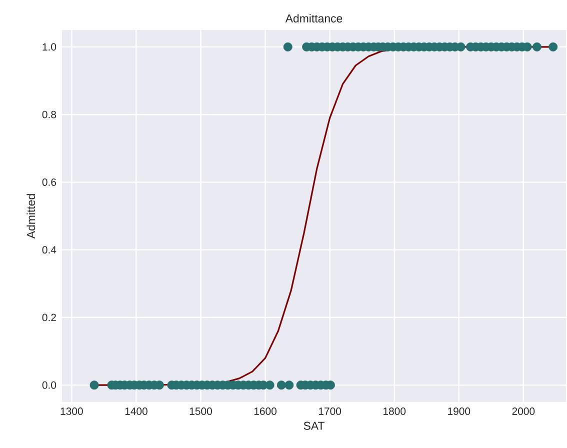 The height and width of the screenshot is (448, 567). Describe the element at coordinates (49, 47) in the screenshot. I see `y-tick-label: 1.0` at that location.